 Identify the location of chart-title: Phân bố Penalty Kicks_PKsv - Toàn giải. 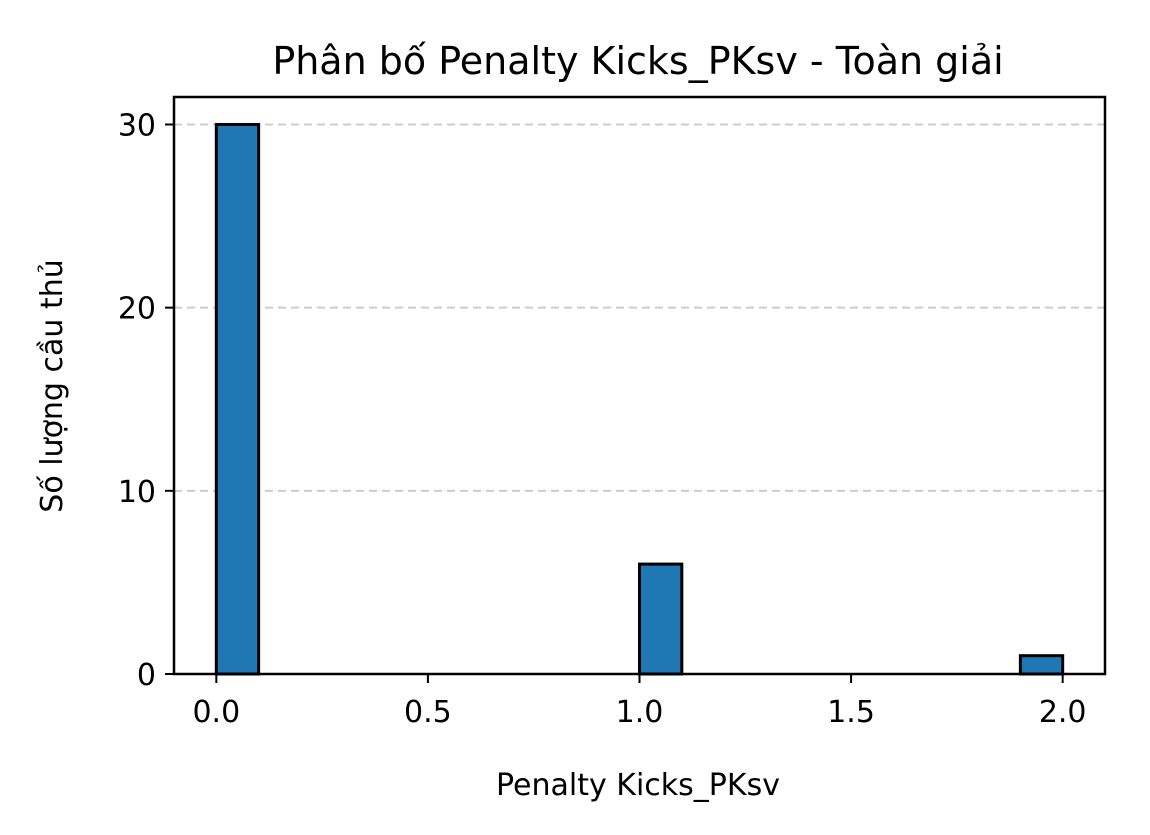
(637, 61).